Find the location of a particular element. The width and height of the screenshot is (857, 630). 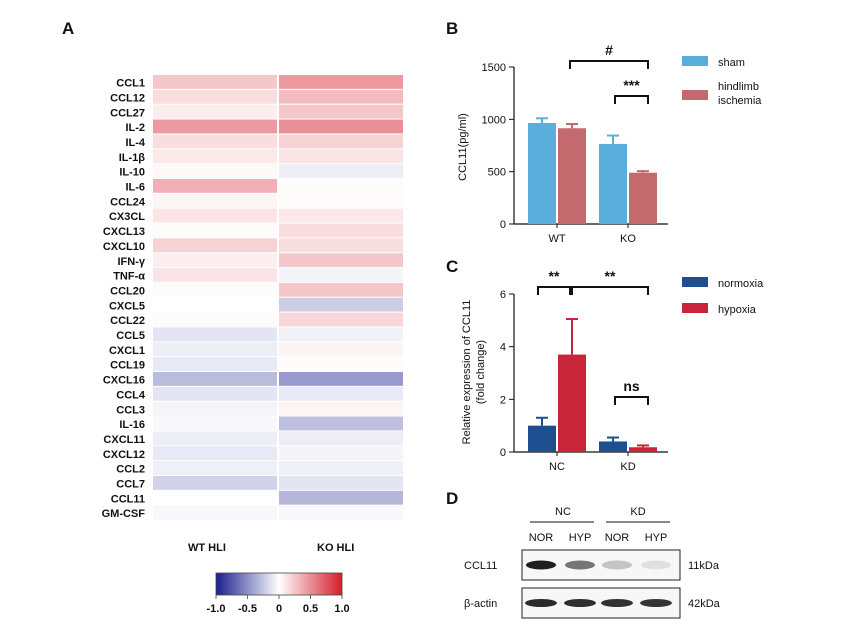

chart-b-y-tick-label: 1000 is located at coordinates (494, 120).